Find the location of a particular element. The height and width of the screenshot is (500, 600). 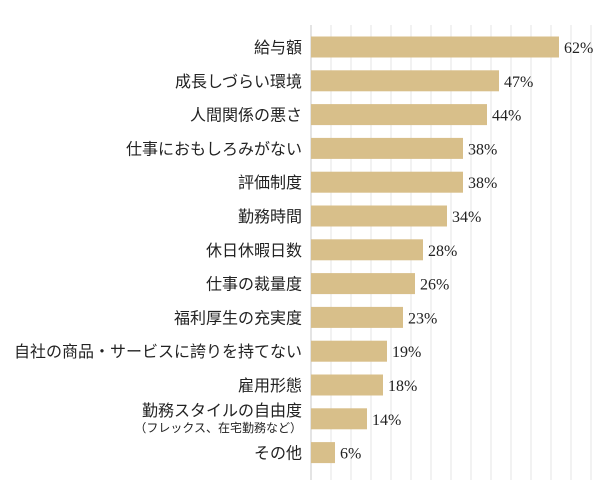

category-label: 人間関係の悪さ is located at coordinates (246, 115).